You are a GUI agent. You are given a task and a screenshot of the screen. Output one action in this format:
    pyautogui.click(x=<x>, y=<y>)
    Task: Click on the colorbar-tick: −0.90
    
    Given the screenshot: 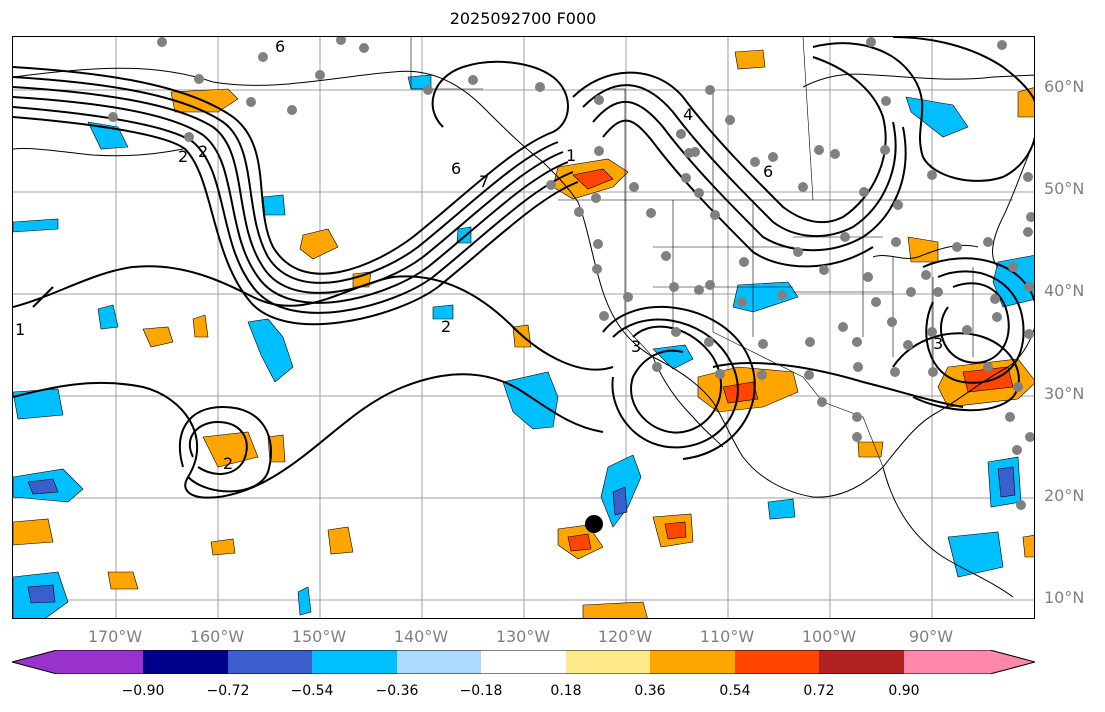 What is the action you would take?
    pyautogui.click(x=143, y=691)
    